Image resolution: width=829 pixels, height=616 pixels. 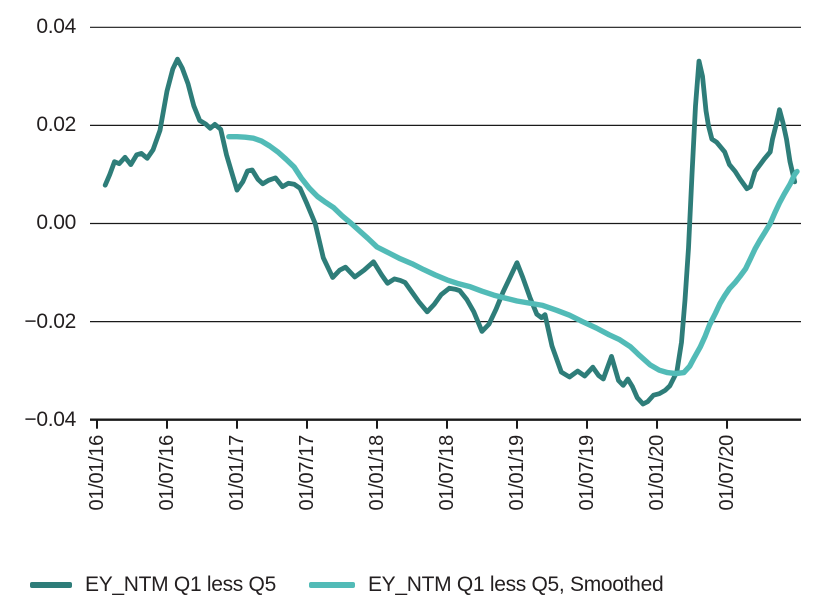 What do you see at coordinates (50, 321) in the screenshot?
I see `y-axis-label: −0.02` at bounding box center [50, 321].